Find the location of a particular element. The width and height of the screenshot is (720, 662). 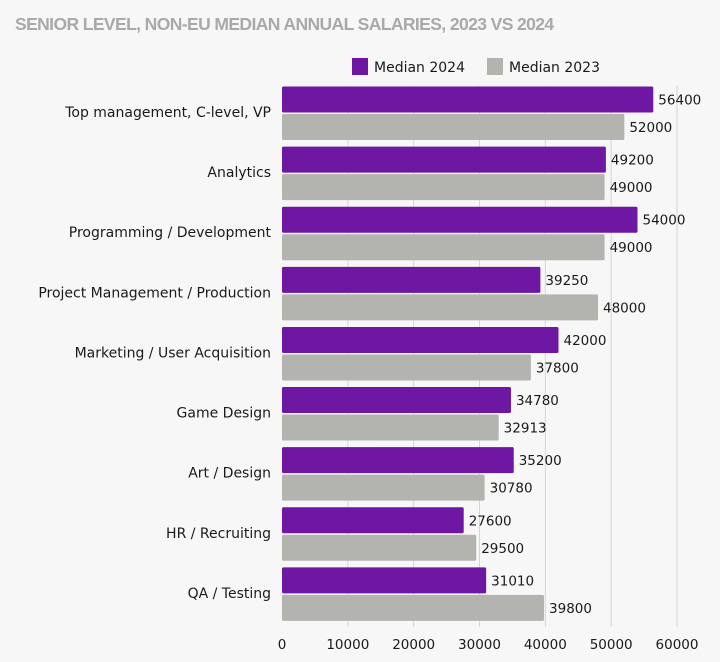

data-label-2024: 34780 is located at coordinates (537, 401).